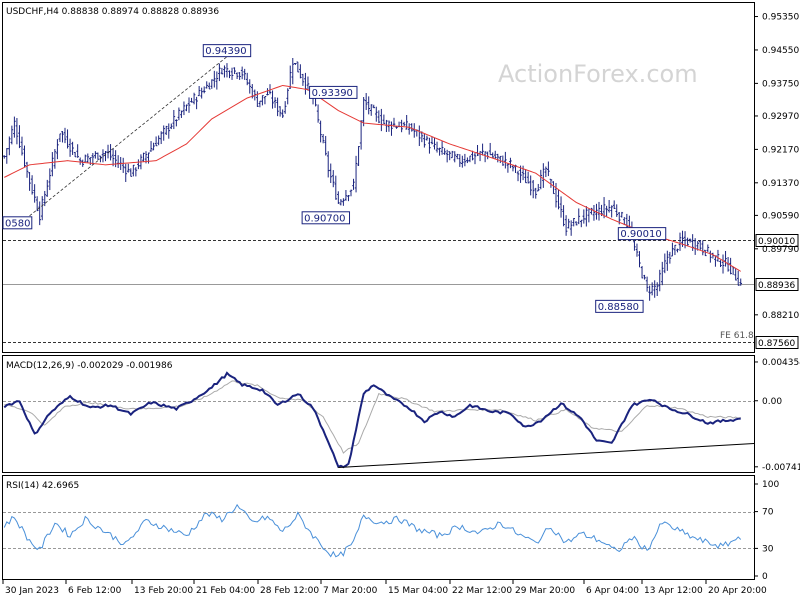  I want to click on price-annotation: 0.90700, so click(326, 218).